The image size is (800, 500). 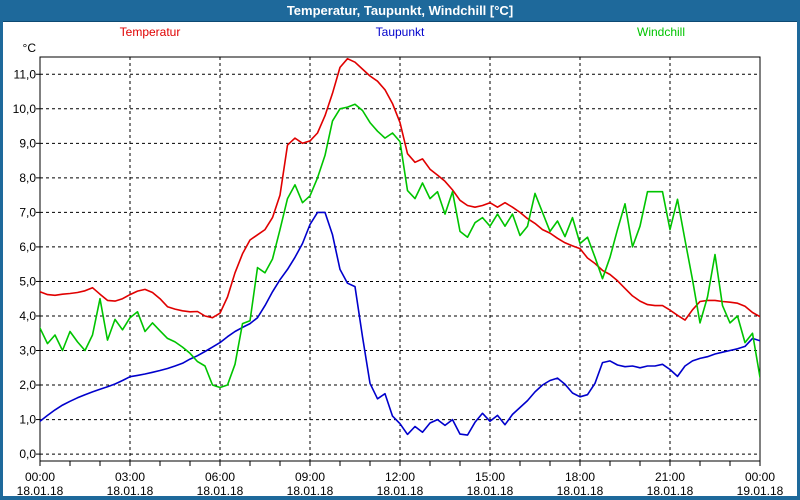 I want to click on svg-text: 1,0, so click(x=27, y=420).